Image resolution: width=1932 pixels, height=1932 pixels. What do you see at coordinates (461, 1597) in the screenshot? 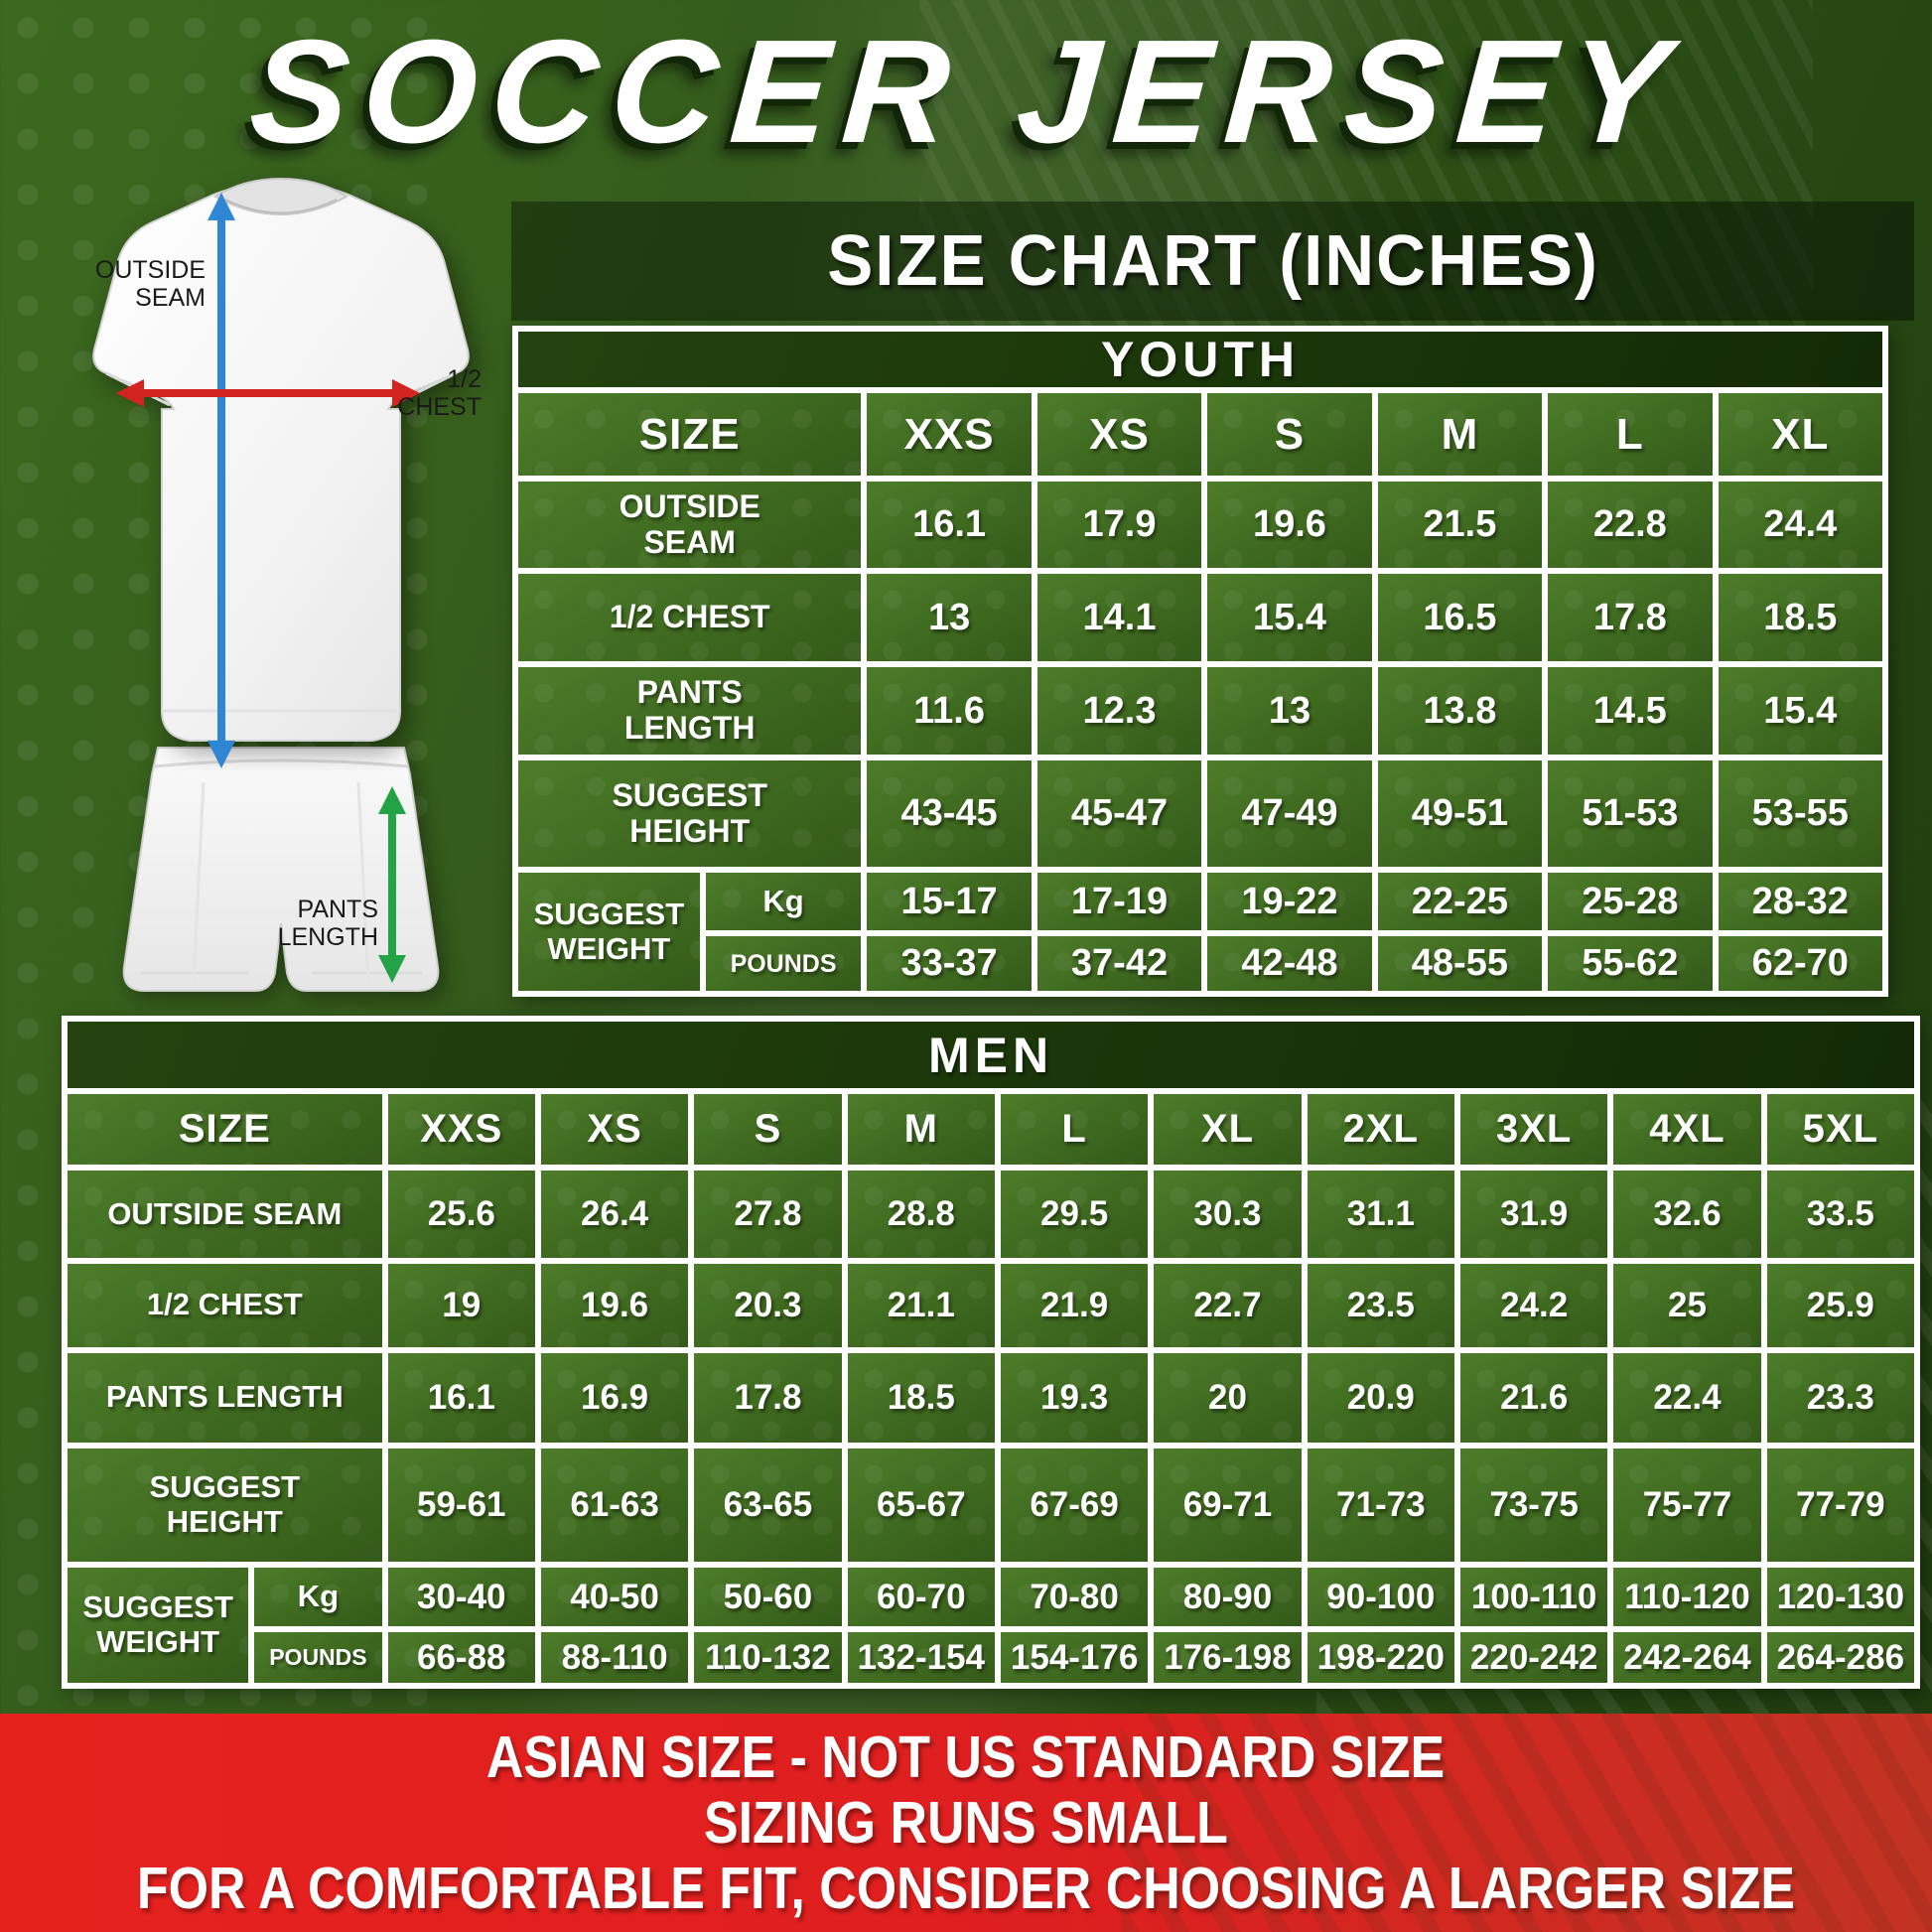
I see `value-cell: 30-40` at bounding box center [461, 1597].